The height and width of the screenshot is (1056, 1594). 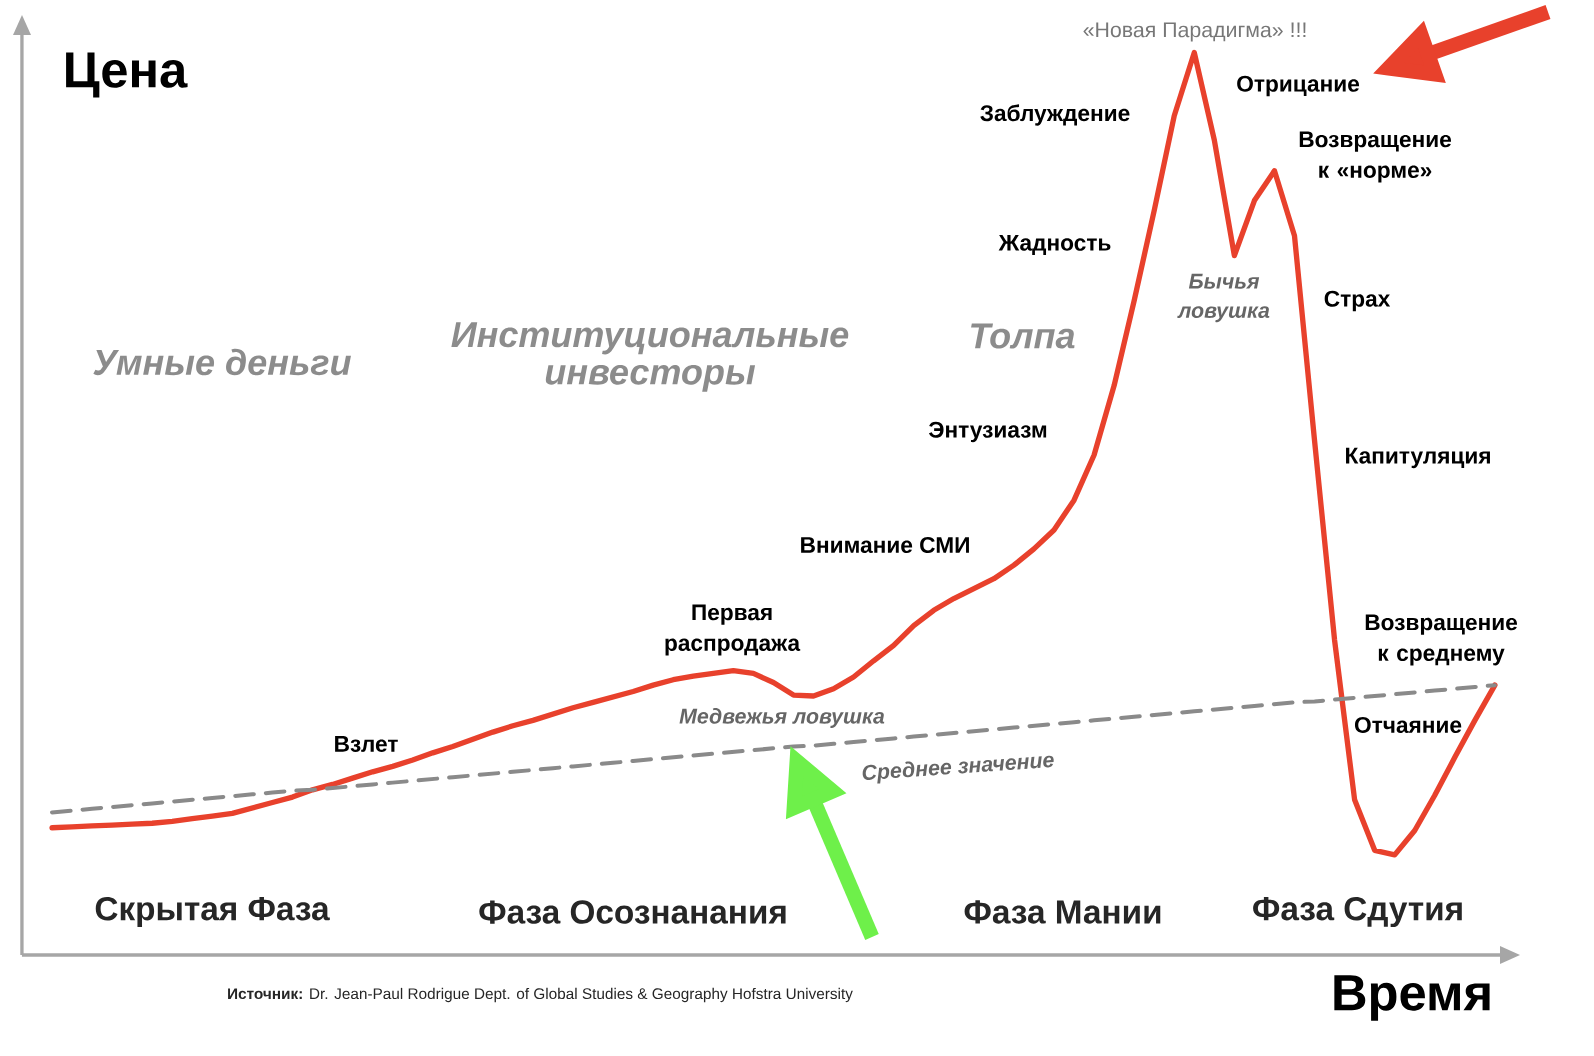 What do you see at coordinates (1223, 298) in the screenshot?
I see `annotation: Бычья ловушка` at bounding box center [1223, 298].